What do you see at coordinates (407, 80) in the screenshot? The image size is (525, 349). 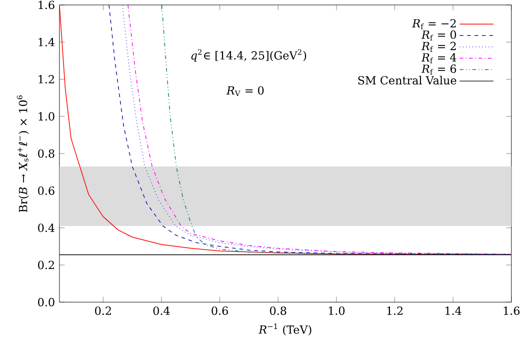 I see `legend-label: SM Central Value` at bounding box center [407, 80].